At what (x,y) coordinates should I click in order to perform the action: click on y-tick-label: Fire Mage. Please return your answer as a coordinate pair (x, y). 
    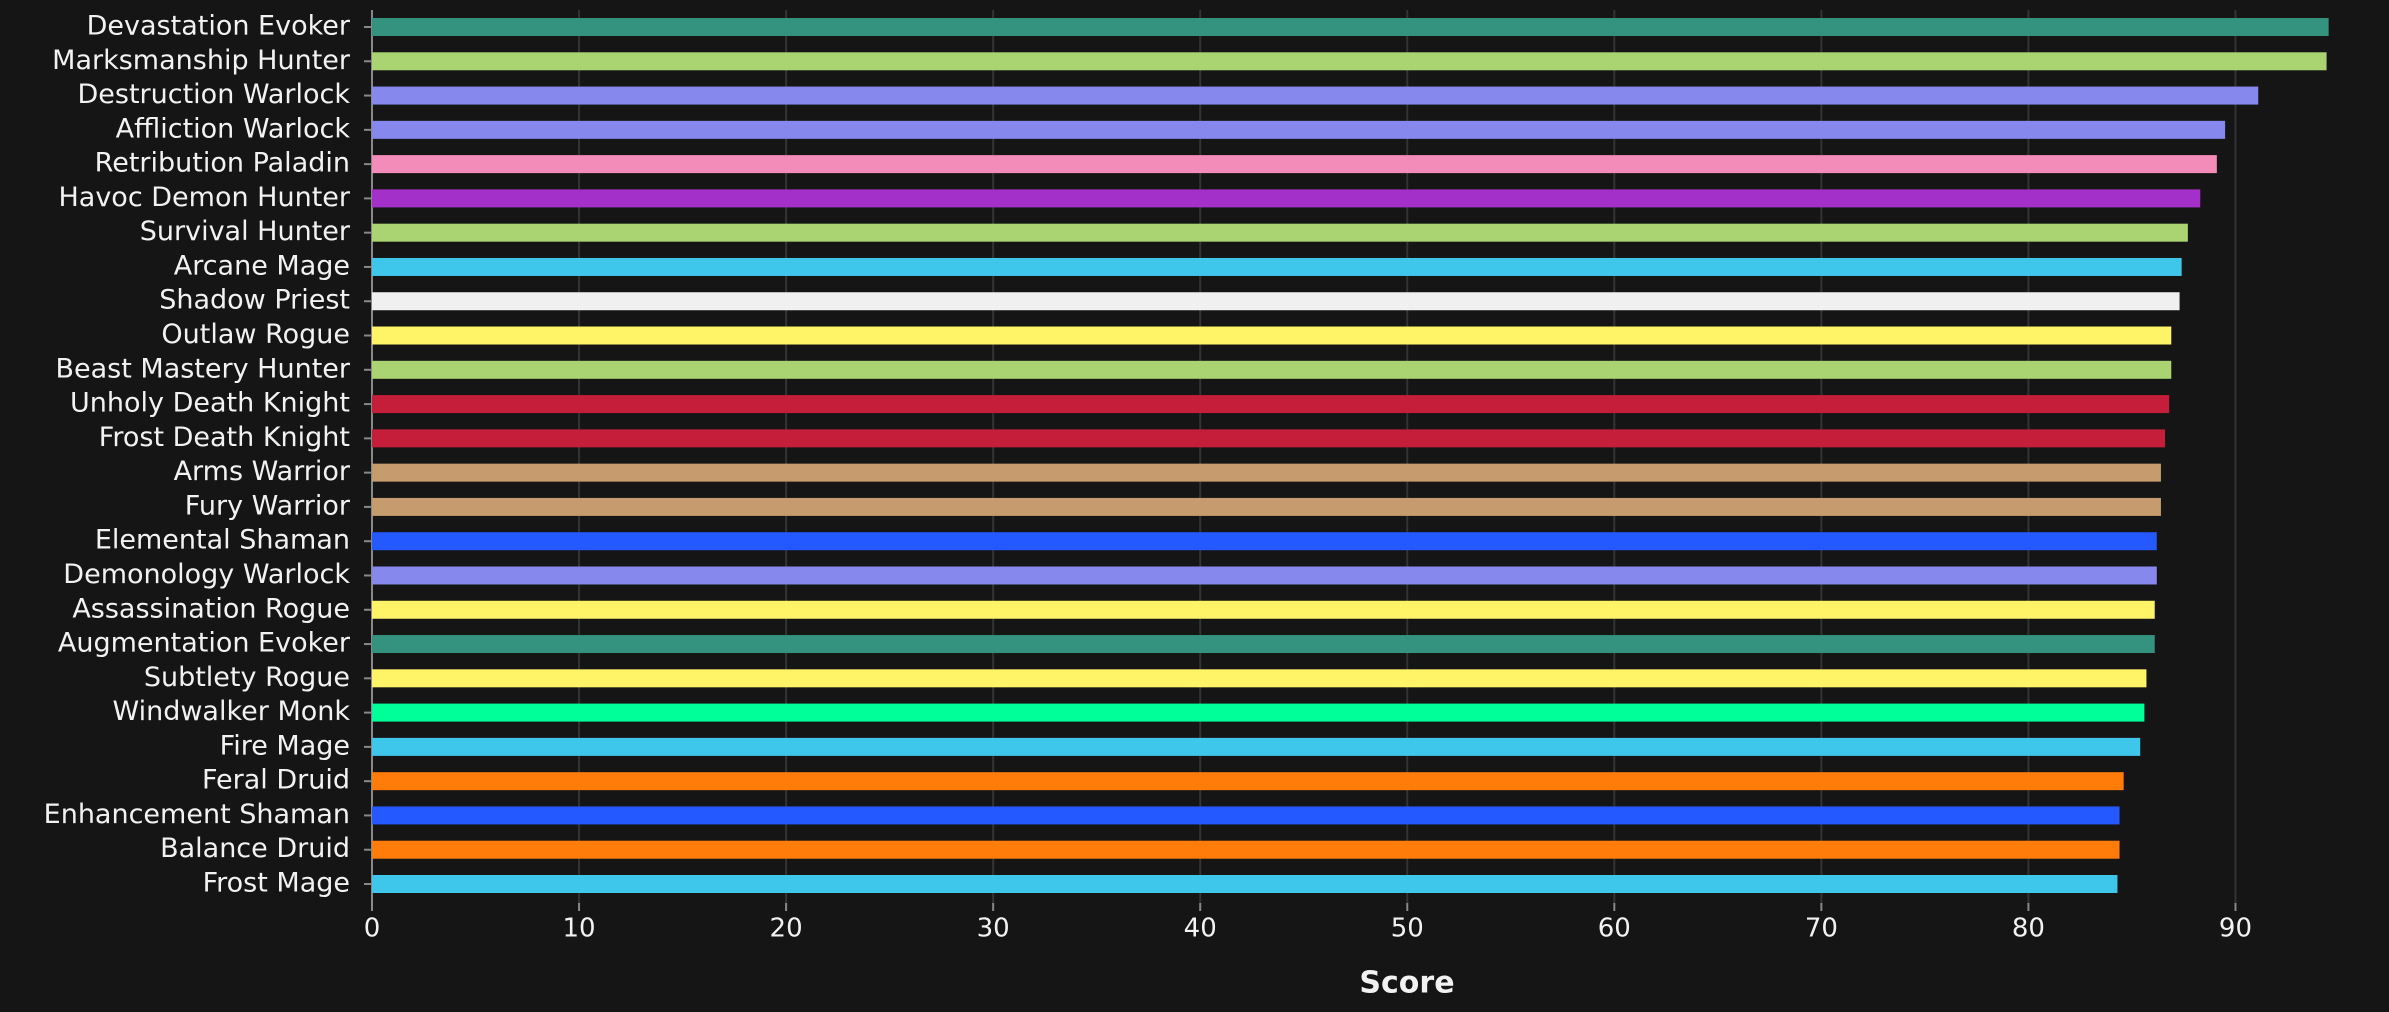
    Looking at the image, I should click on (285, 745).